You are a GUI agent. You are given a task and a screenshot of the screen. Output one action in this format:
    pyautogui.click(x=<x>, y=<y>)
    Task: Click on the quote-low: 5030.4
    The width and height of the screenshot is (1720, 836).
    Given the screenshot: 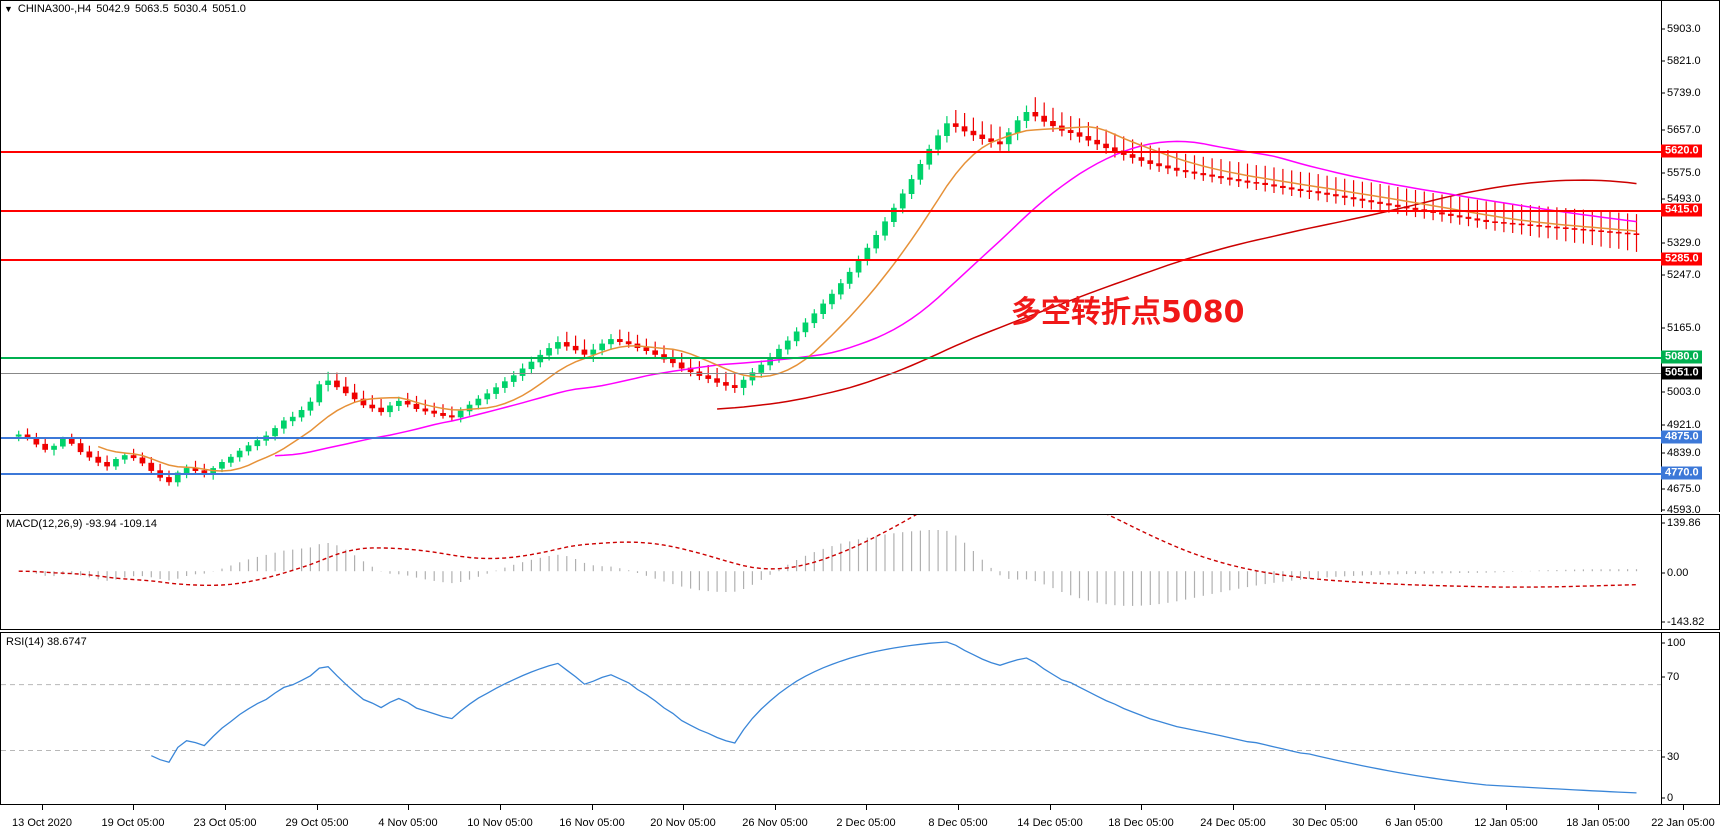 What is the action you would take?
    pyautogui.click(x=190, y=9)
    